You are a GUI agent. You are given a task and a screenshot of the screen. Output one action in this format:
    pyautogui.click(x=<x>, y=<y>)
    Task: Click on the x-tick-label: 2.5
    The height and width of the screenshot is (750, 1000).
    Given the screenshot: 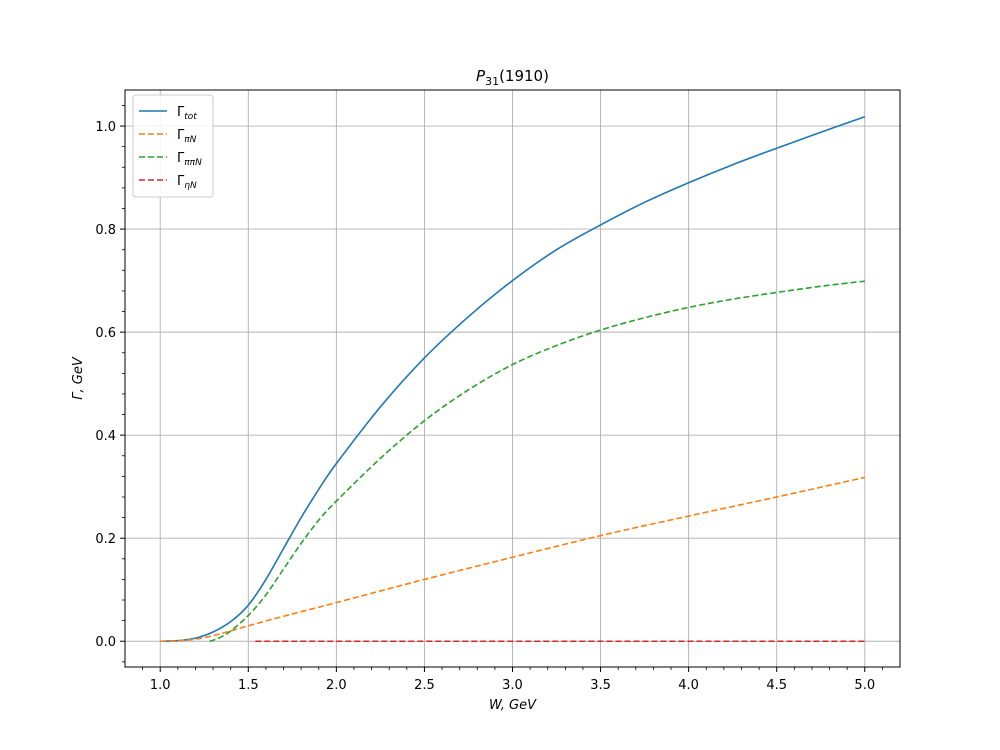 What is the action you would take?
    pyautogui.click(x=424, y=685)
    